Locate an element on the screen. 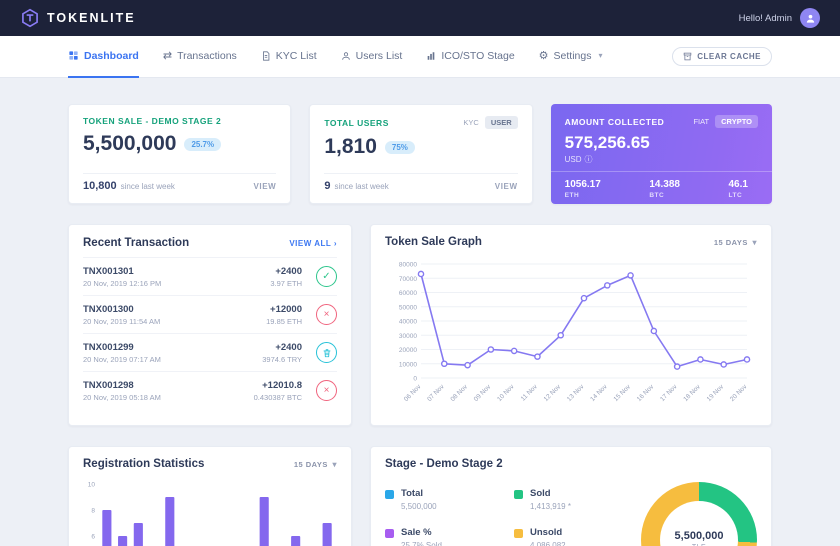 This screenshot has width=840, height=546. stage-card: Stage - Demo Stage 2 Total 5,500,000 is located at coordinates (571, 496).